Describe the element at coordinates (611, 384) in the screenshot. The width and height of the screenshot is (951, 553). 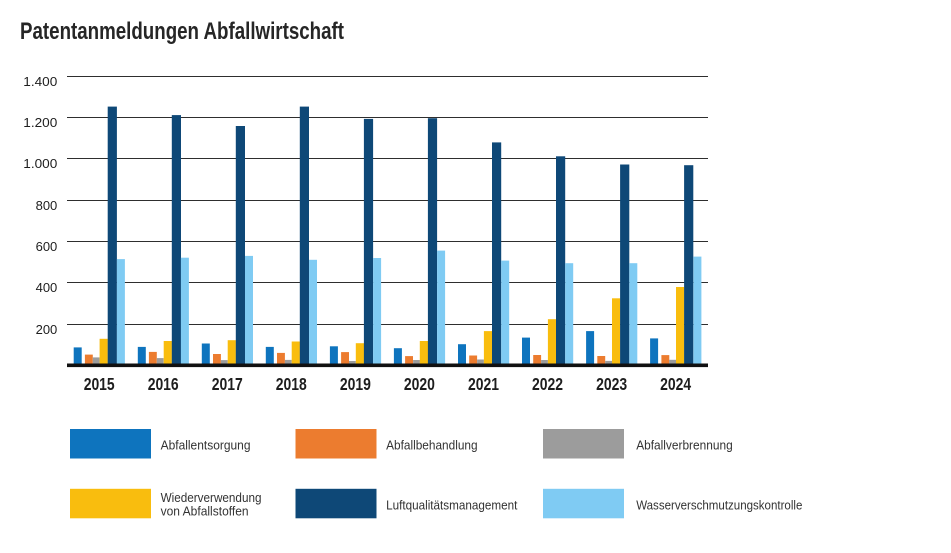
I see `svg-text: 2023` at that location.